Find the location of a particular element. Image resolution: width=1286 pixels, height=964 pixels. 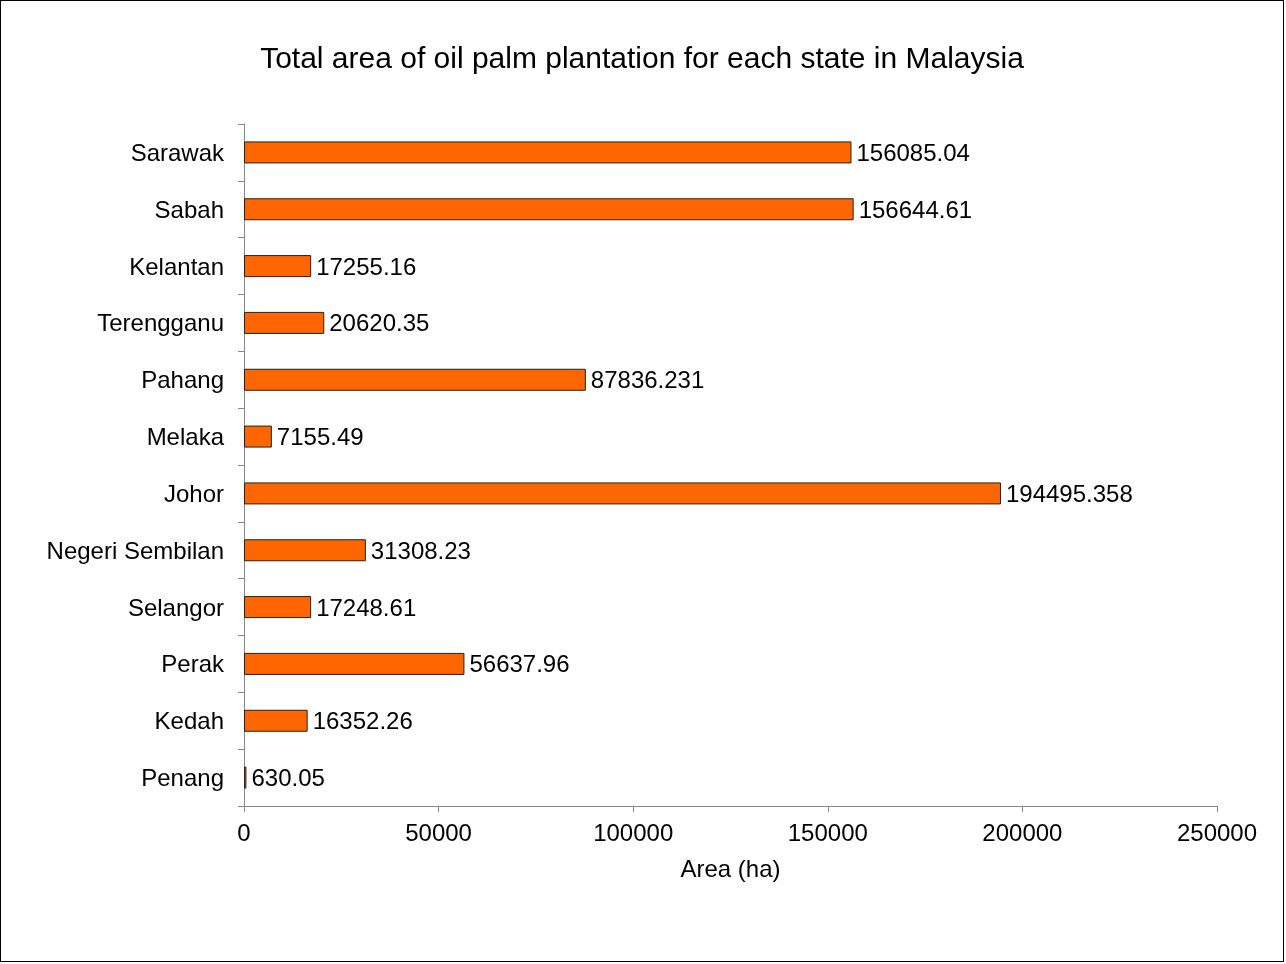

y-tick-label: Kelantan is located at coordinates (176, 266).